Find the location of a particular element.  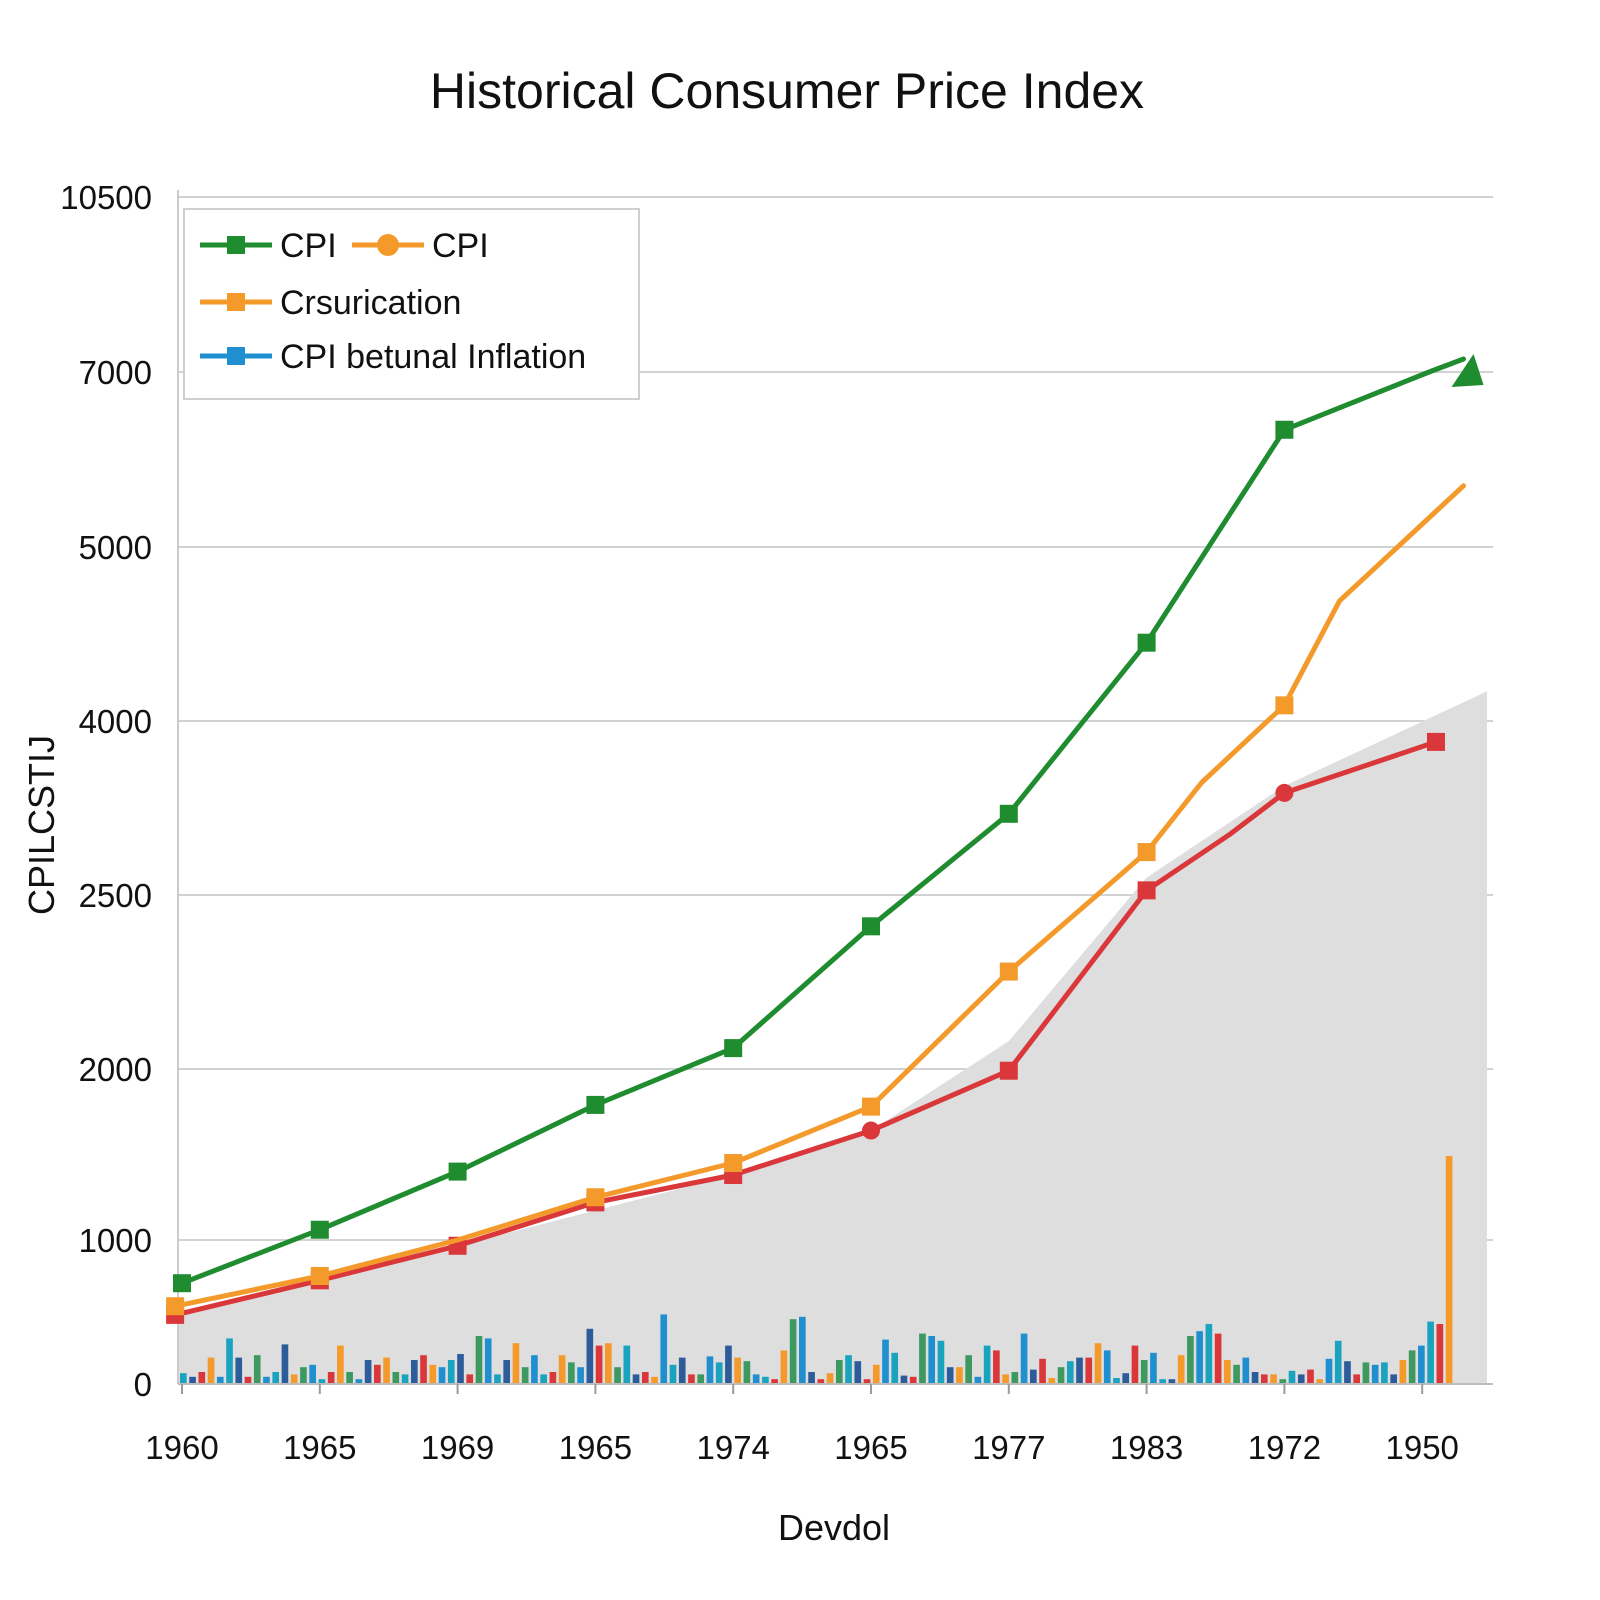

legend-item: CPI is located at coordinates (268, 246).